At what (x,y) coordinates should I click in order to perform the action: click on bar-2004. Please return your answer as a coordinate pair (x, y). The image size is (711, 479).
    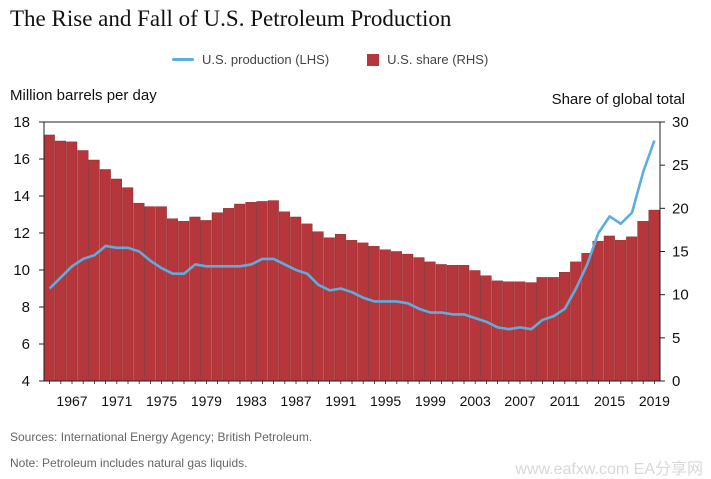
    Looking at the image, I should click on (486, 328).